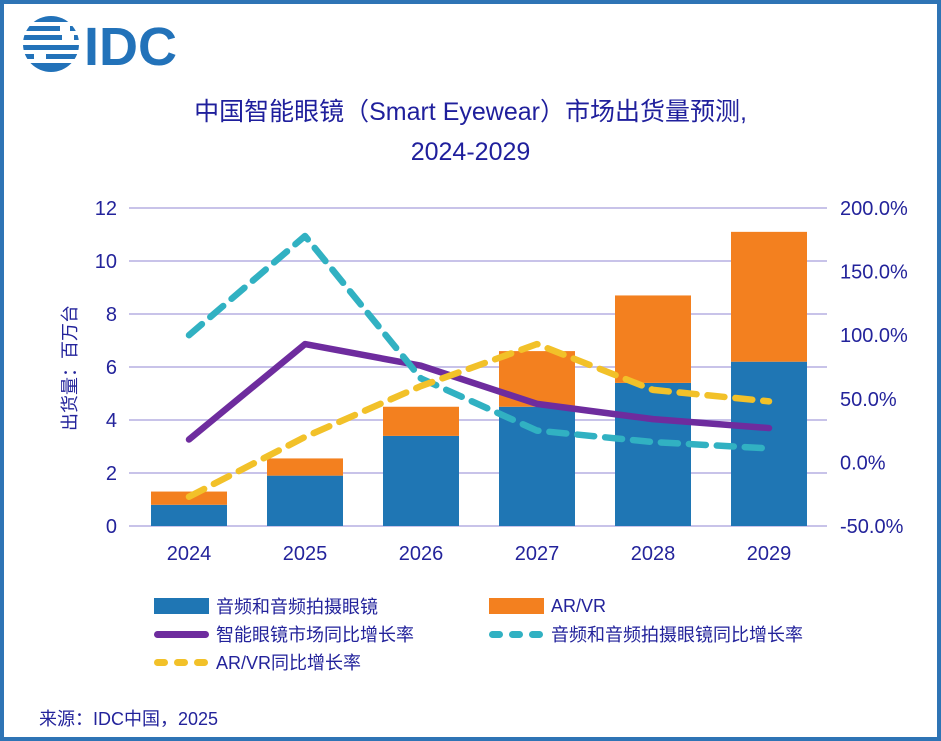 This screenshot has height=741, width=941. What do you see at coordinates (189, 515) in the screenshot?
I see `bar-segment-bar_blue-2024` at bounding box center [189, 515].